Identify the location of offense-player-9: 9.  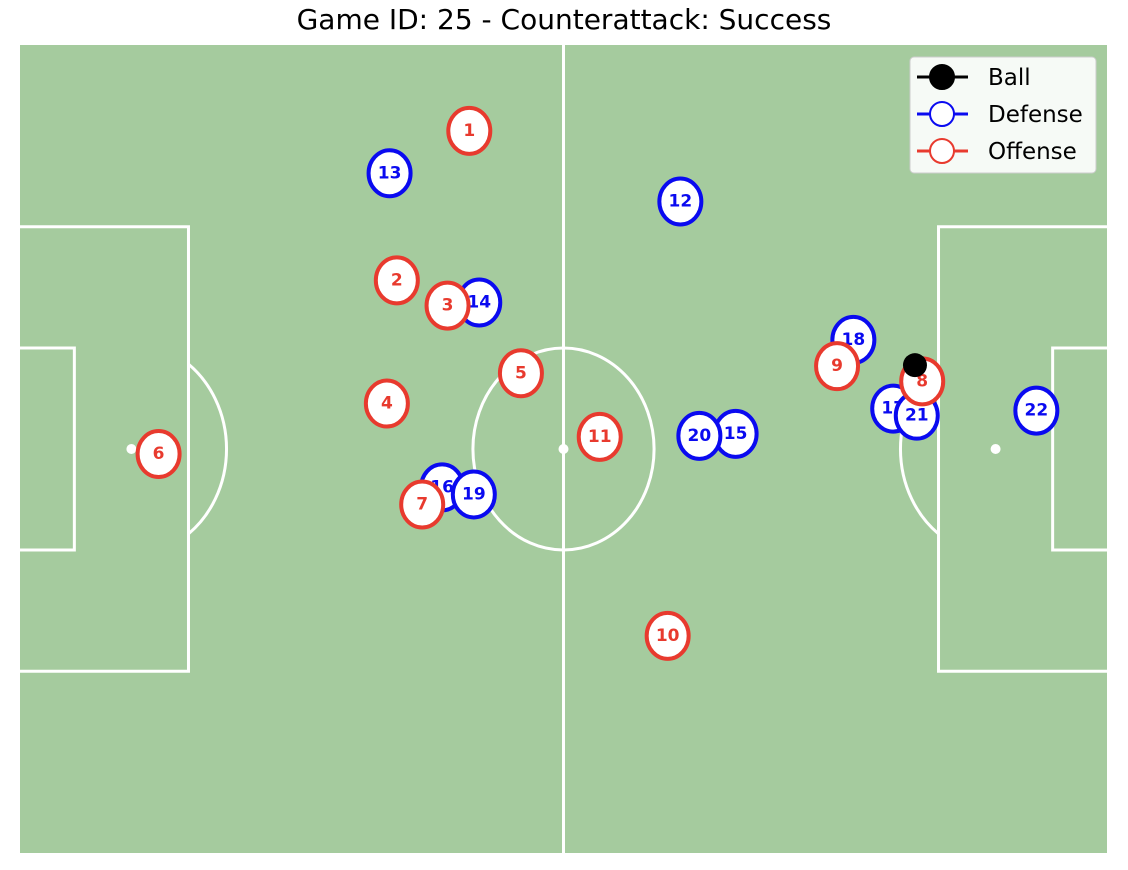
(837, 366).